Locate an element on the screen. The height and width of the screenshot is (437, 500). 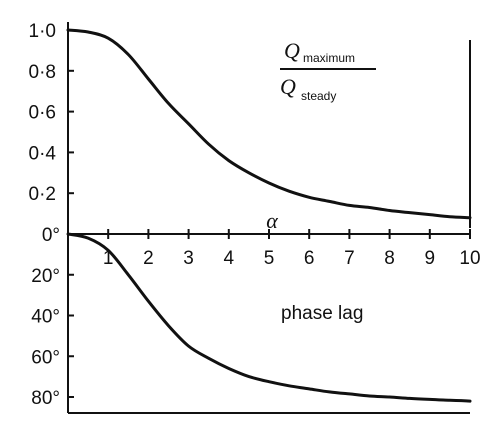
x-tick-label: 9 is located at coordinates (430, 258).